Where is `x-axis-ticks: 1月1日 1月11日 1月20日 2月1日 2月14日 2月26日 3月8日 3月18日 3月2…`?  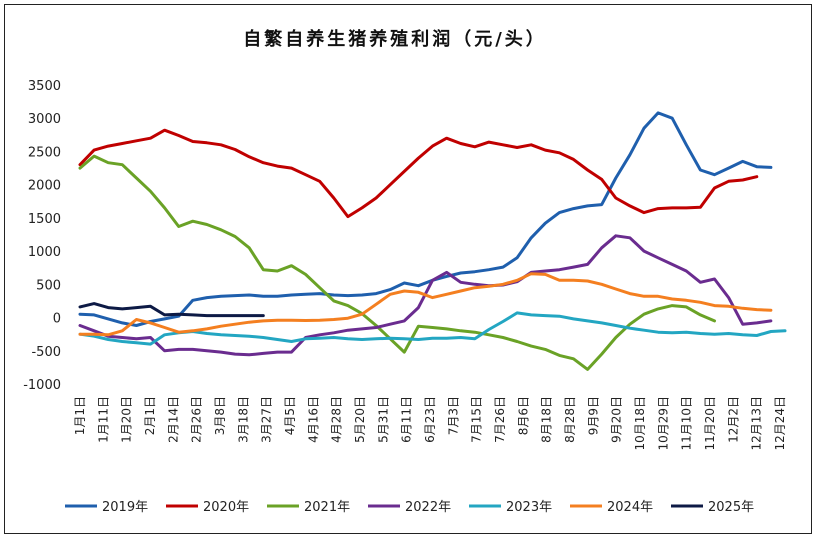
x-axis-ticks: 1月1日 1月11日 1月20日 2月1日 2月14日 2月26日 3月8日 3月18日 3月2… is located at coordinates (430, 423).